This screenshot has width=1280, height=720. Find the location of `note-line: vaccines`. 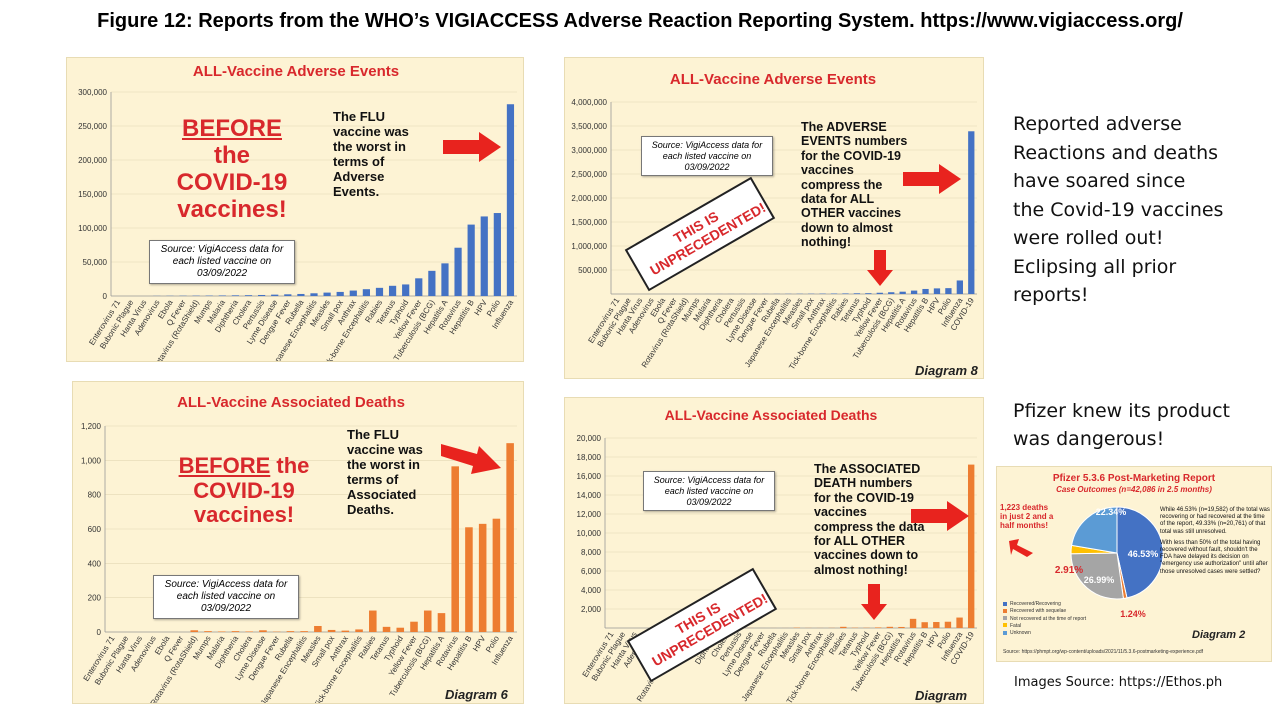

note-line: vaccines is located at coordinates (827, 170).